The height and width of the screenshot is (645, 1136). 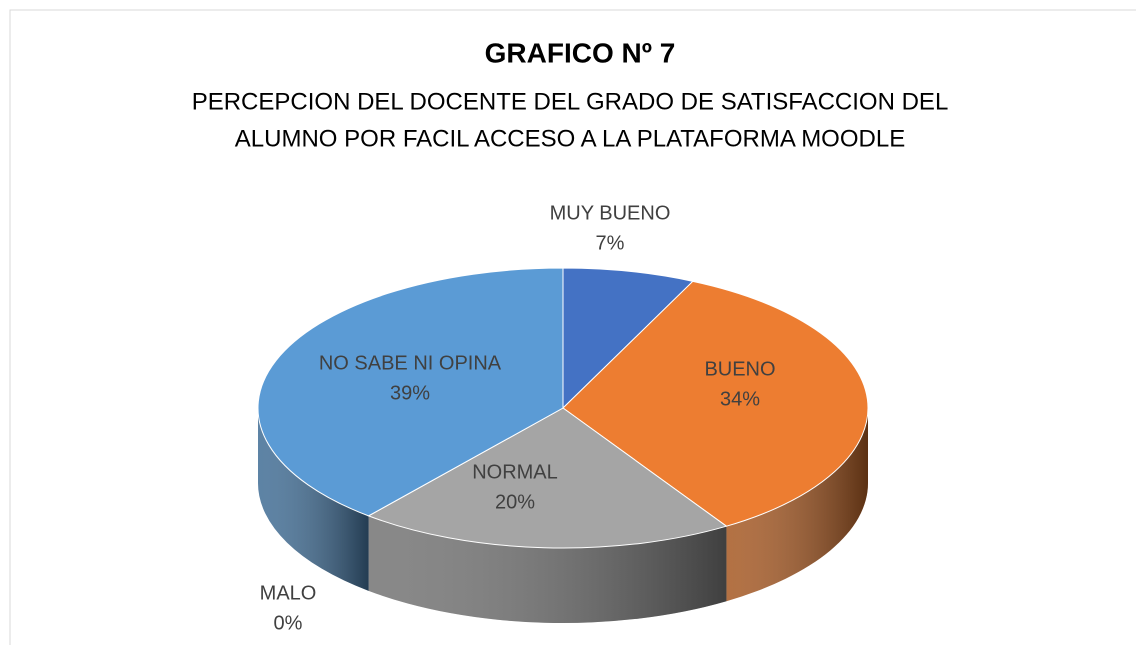 What do you see at coordinates (288, 593) in the screenshot?
I see `slice-label: MALO` at bounding box center [288, 593].